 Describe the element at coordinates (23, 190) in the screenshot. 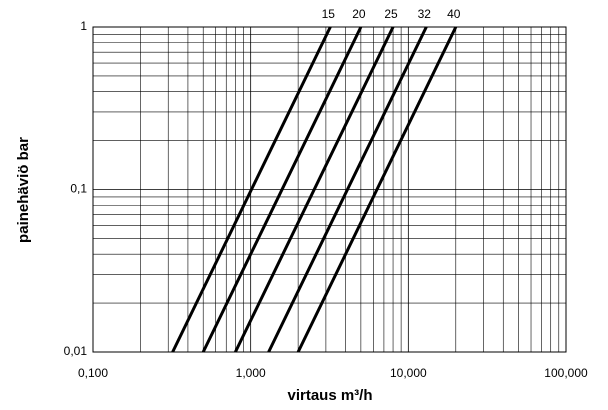

I see `y-axis-title: painehäviö bar` at that location.